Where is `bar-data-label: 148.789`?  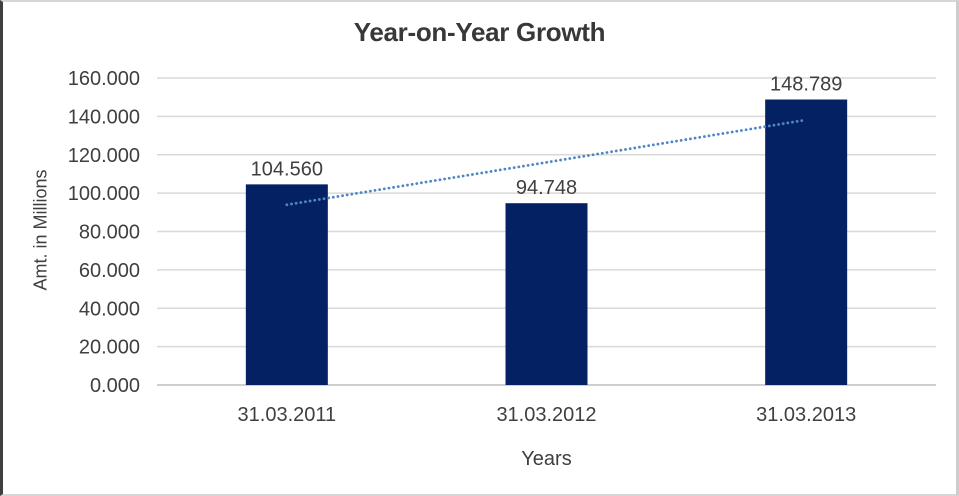
bar-data-label: 148.789 is located at coordinates (806, 85).